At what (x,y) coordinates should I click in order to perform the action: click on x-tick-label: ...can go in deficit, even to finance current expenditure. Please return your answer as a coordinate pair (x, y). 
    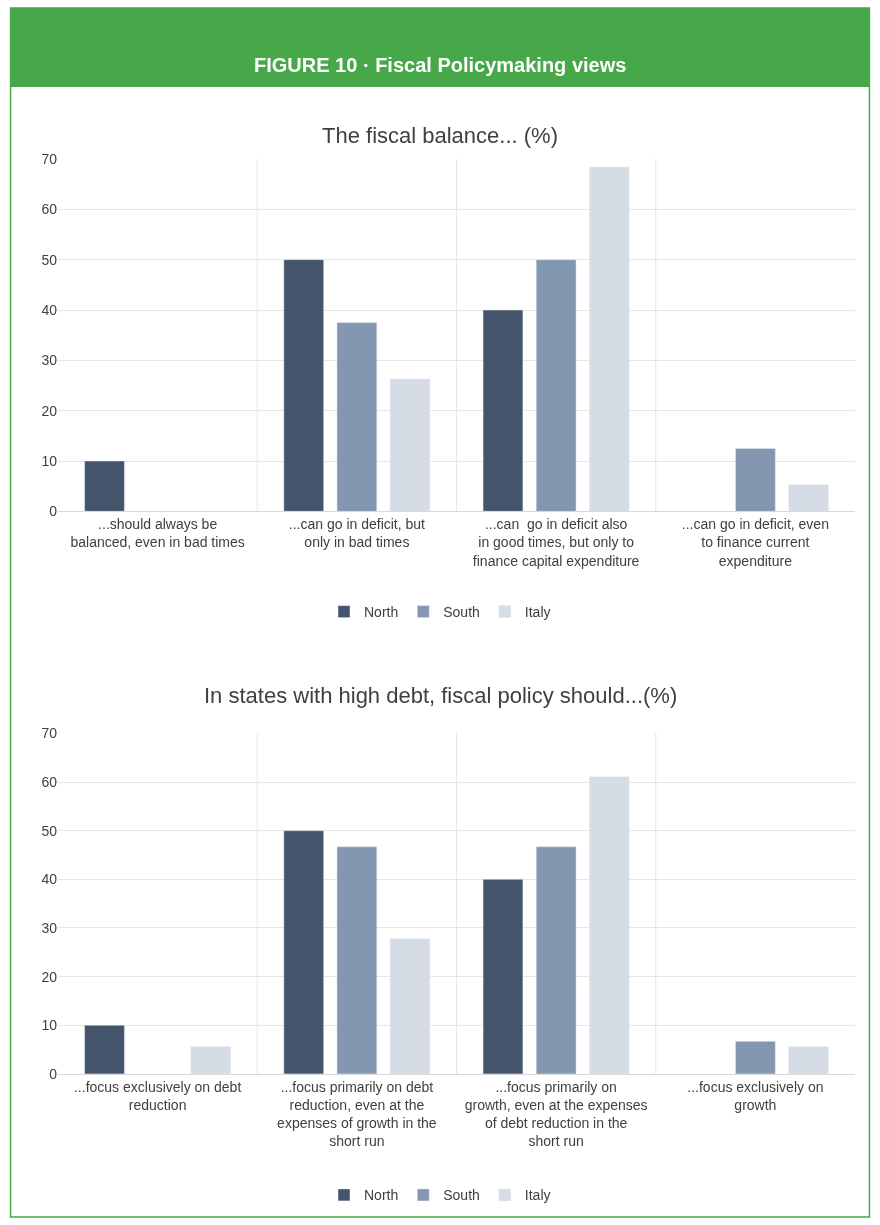
    Looking at the image, I should click on (755, 542).